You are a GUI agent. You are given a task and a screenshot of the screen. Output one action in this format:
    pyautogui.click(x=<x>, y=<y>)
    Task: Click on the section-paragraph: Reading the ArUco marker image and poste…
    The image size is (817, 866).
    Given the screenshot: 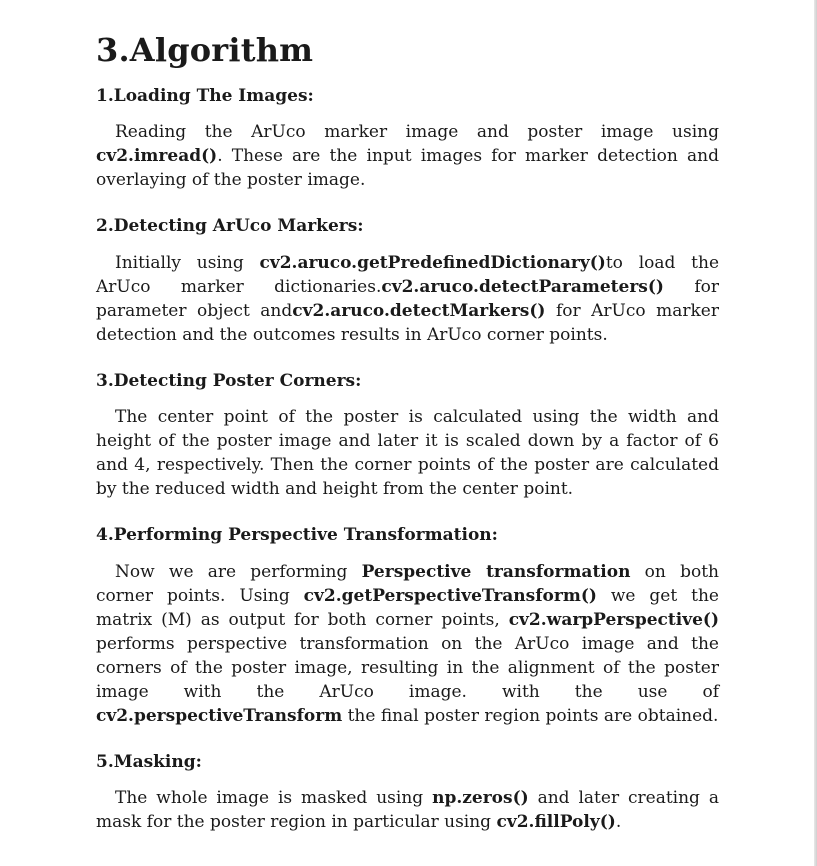 What is the action you would take?
    pyautogui.click(x=407, y=156)
    